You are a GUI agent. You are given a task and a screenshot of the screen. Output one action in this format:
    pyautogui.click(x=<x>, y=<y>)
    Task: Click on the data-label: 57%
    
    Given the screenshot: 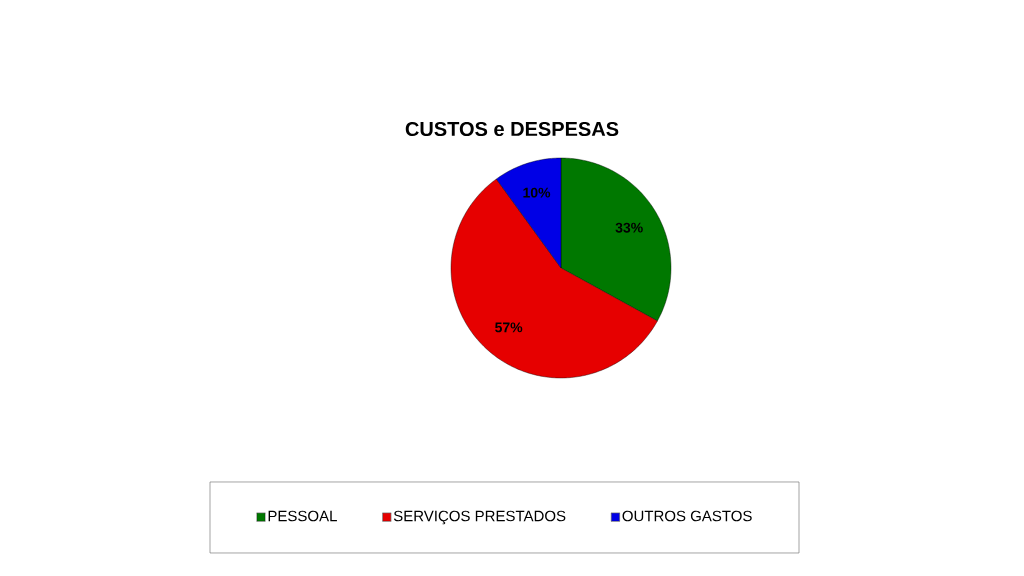 What is the action you would take?
    pyautogui.click(x=509, y=327)
    